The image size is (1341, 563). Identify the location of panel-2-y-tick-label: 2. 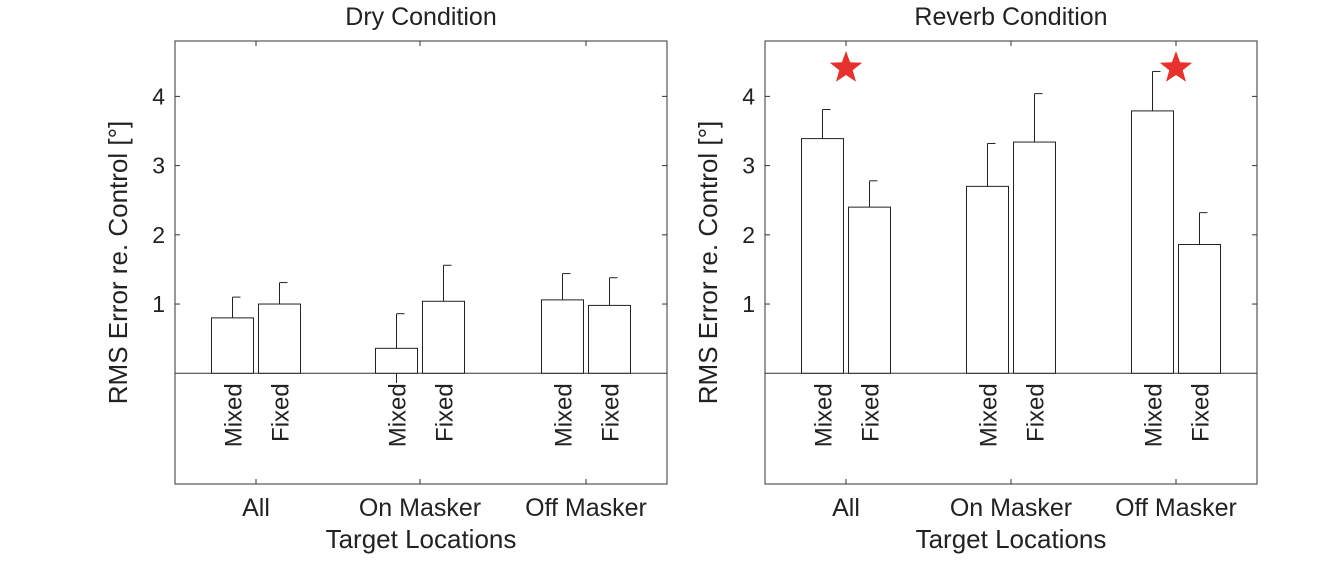
(748, 235).